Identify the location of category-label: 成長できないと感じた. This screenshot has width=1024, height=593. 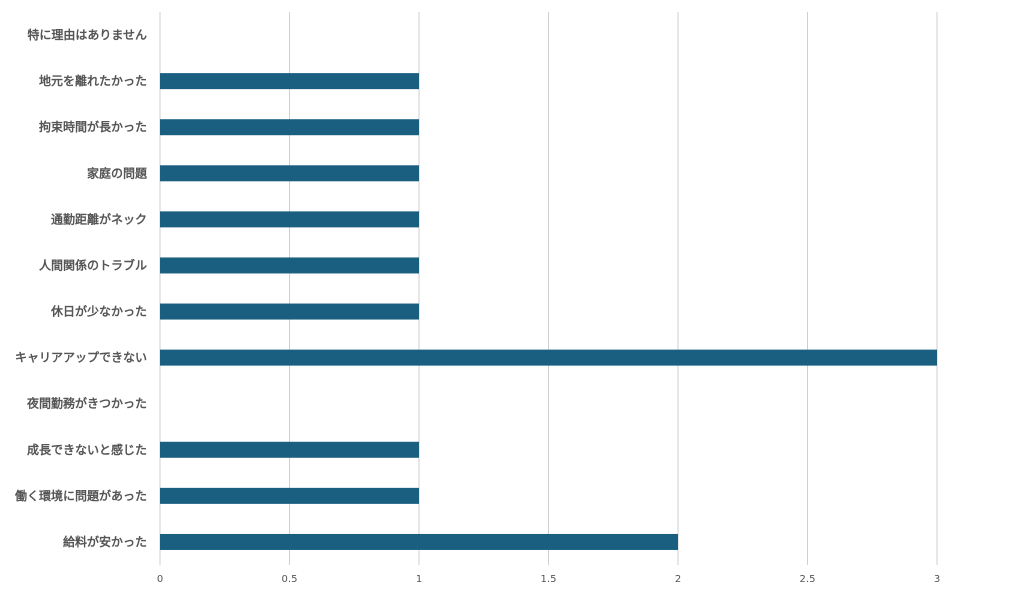
(87, 449).